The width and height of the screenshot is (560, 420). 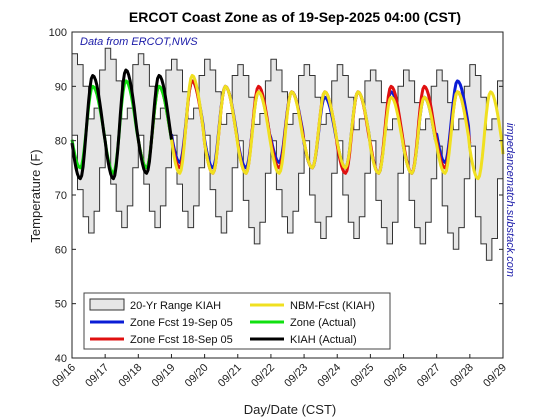 What do you see at coordinates (175, 306) in the screenshot?
I see `legend-entry-label: 20-Yr Range KIAH` at bounding box center [175, 306].